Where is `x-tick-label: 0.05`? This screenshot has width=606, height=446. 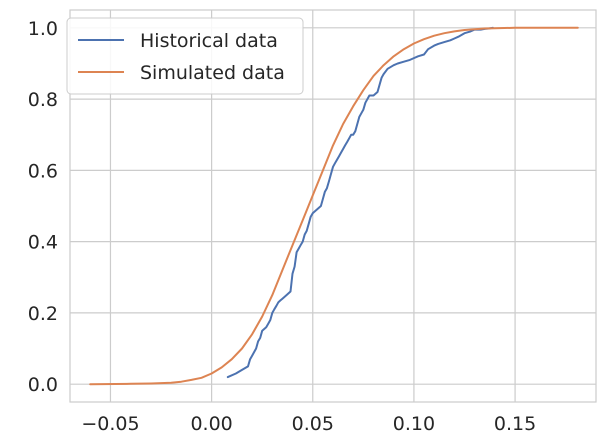
x-tick-label: 0.05 is located at coordinates (313, 424).